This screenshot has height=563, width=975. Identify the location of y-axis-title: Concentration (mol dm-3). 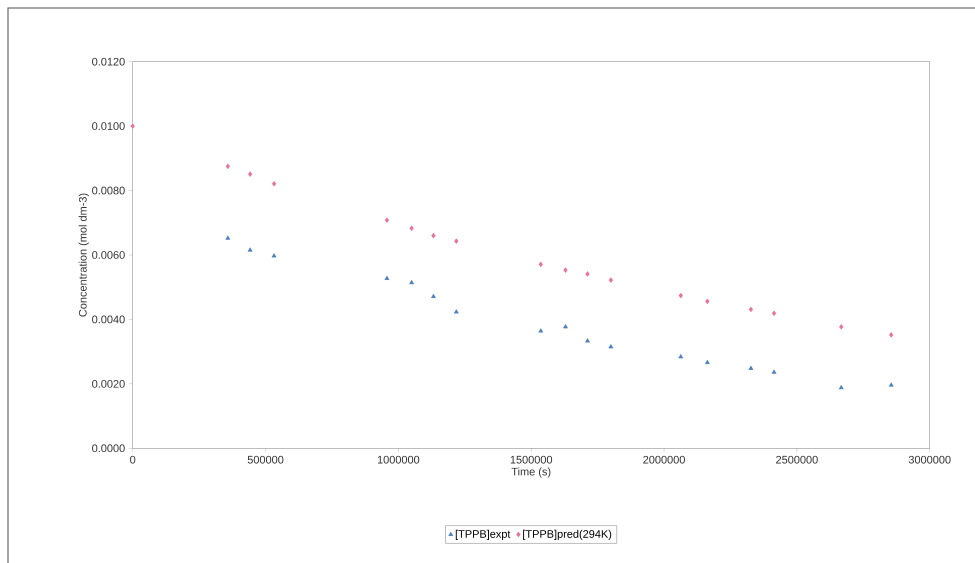
(83, 255).